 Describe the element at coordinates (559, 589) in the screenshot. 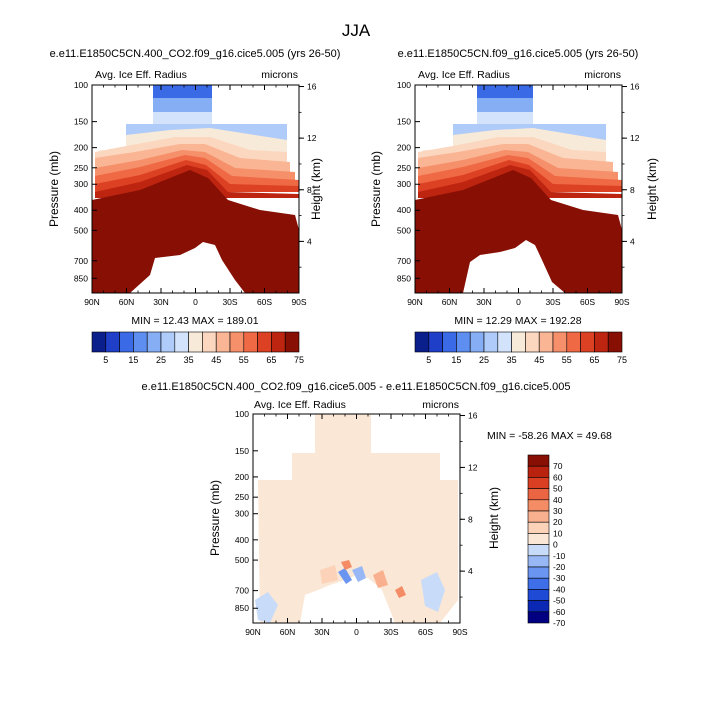

I see `colorbar-label: -40` at that location.